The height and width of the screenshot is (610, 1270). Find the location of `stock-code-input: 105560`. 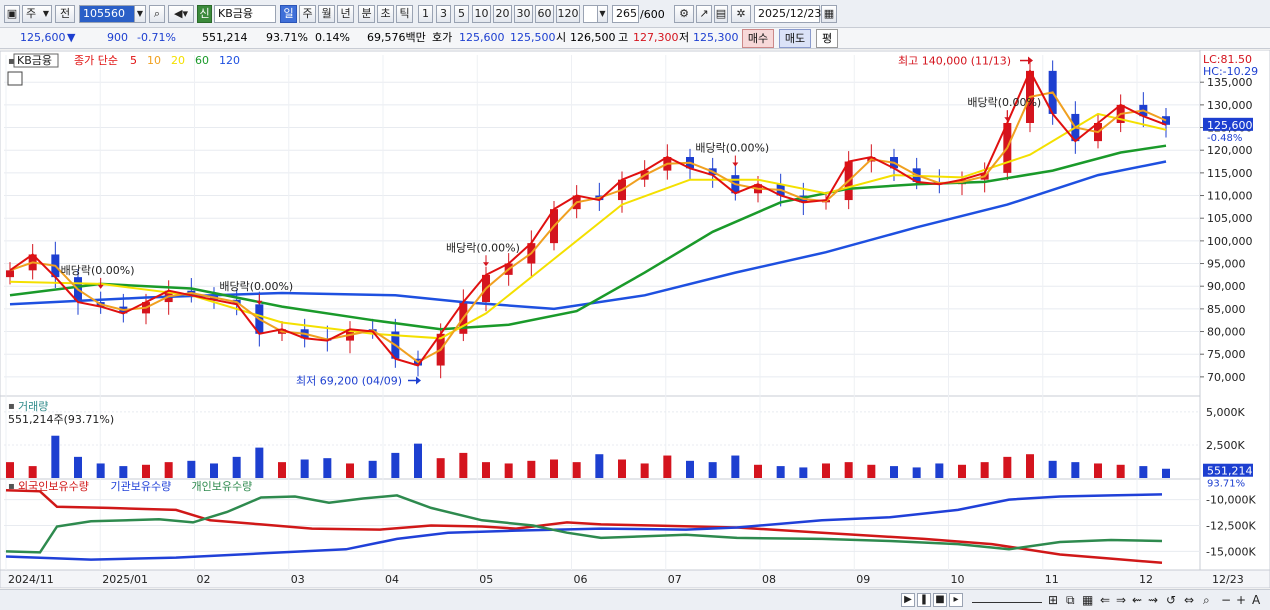

stock-code-input: 105560 is located at coordinates (107, 14).